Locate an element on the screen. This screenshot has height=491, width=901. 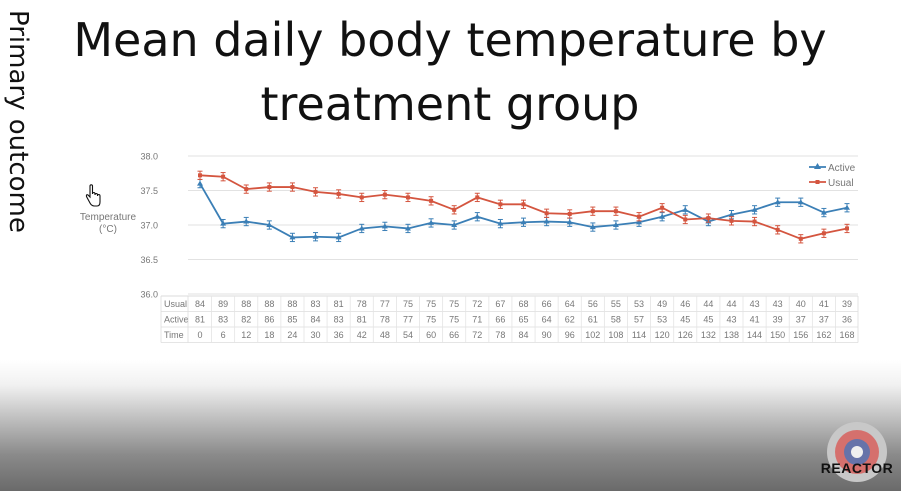
reactor-logo-icon is located at coordinates (857, 453).